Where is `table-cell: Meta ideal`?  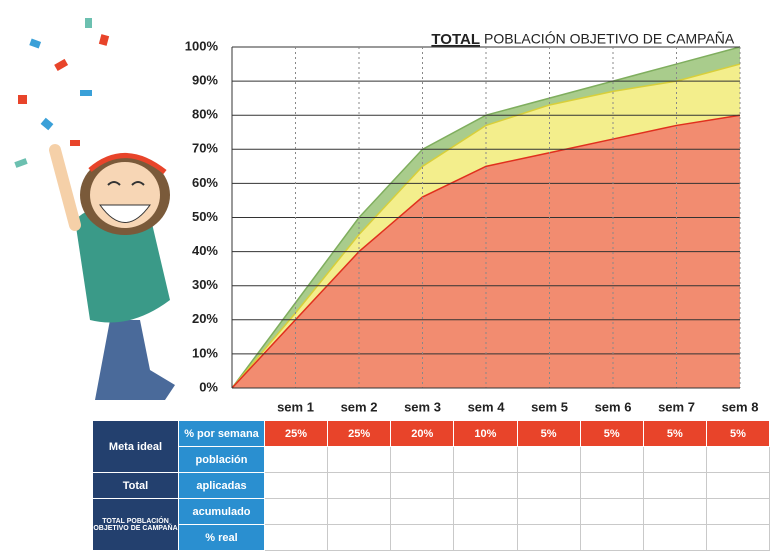 table-cell: Meta ideal is located at coordinates (135, 446).